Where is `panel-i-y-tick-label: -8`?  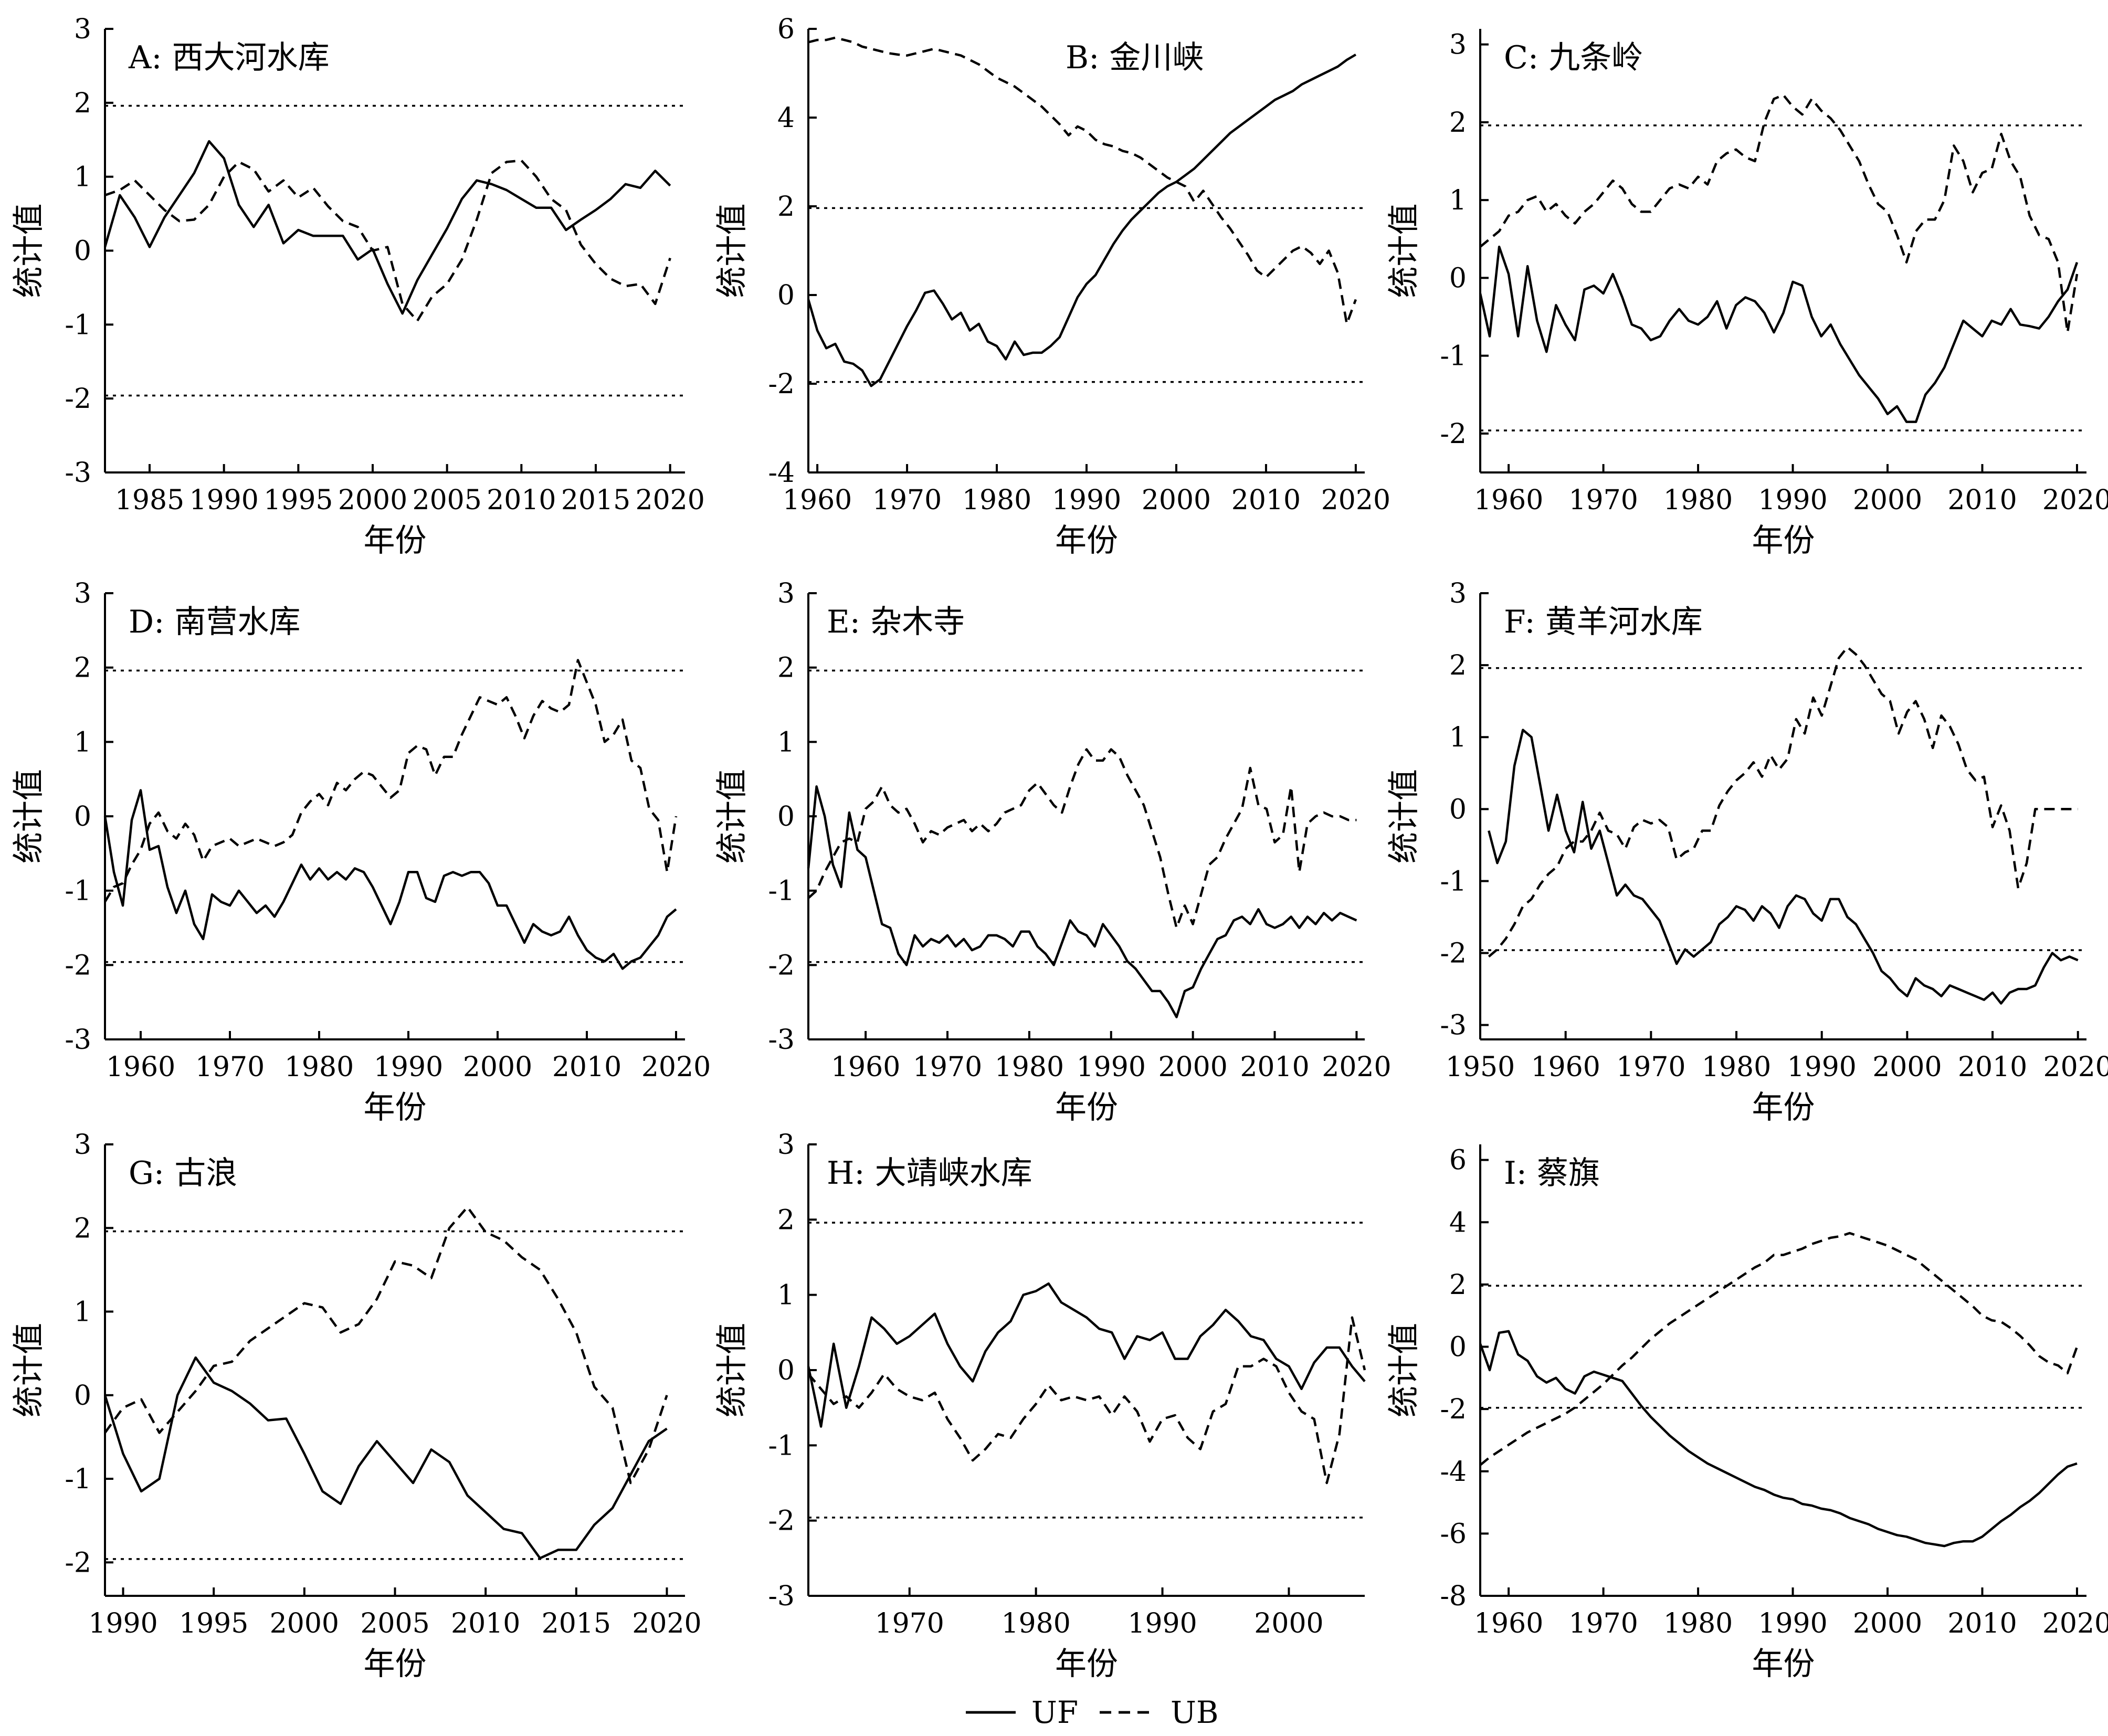 panel-i-y-tick-label: -8 is located at coordinates (1453, 1596).